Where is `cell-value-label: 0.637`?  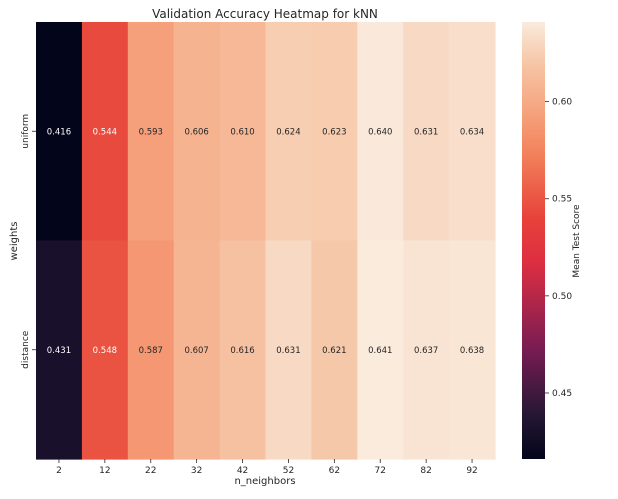 cell-value-label: 0.637 is located at coordinates (426, 351).